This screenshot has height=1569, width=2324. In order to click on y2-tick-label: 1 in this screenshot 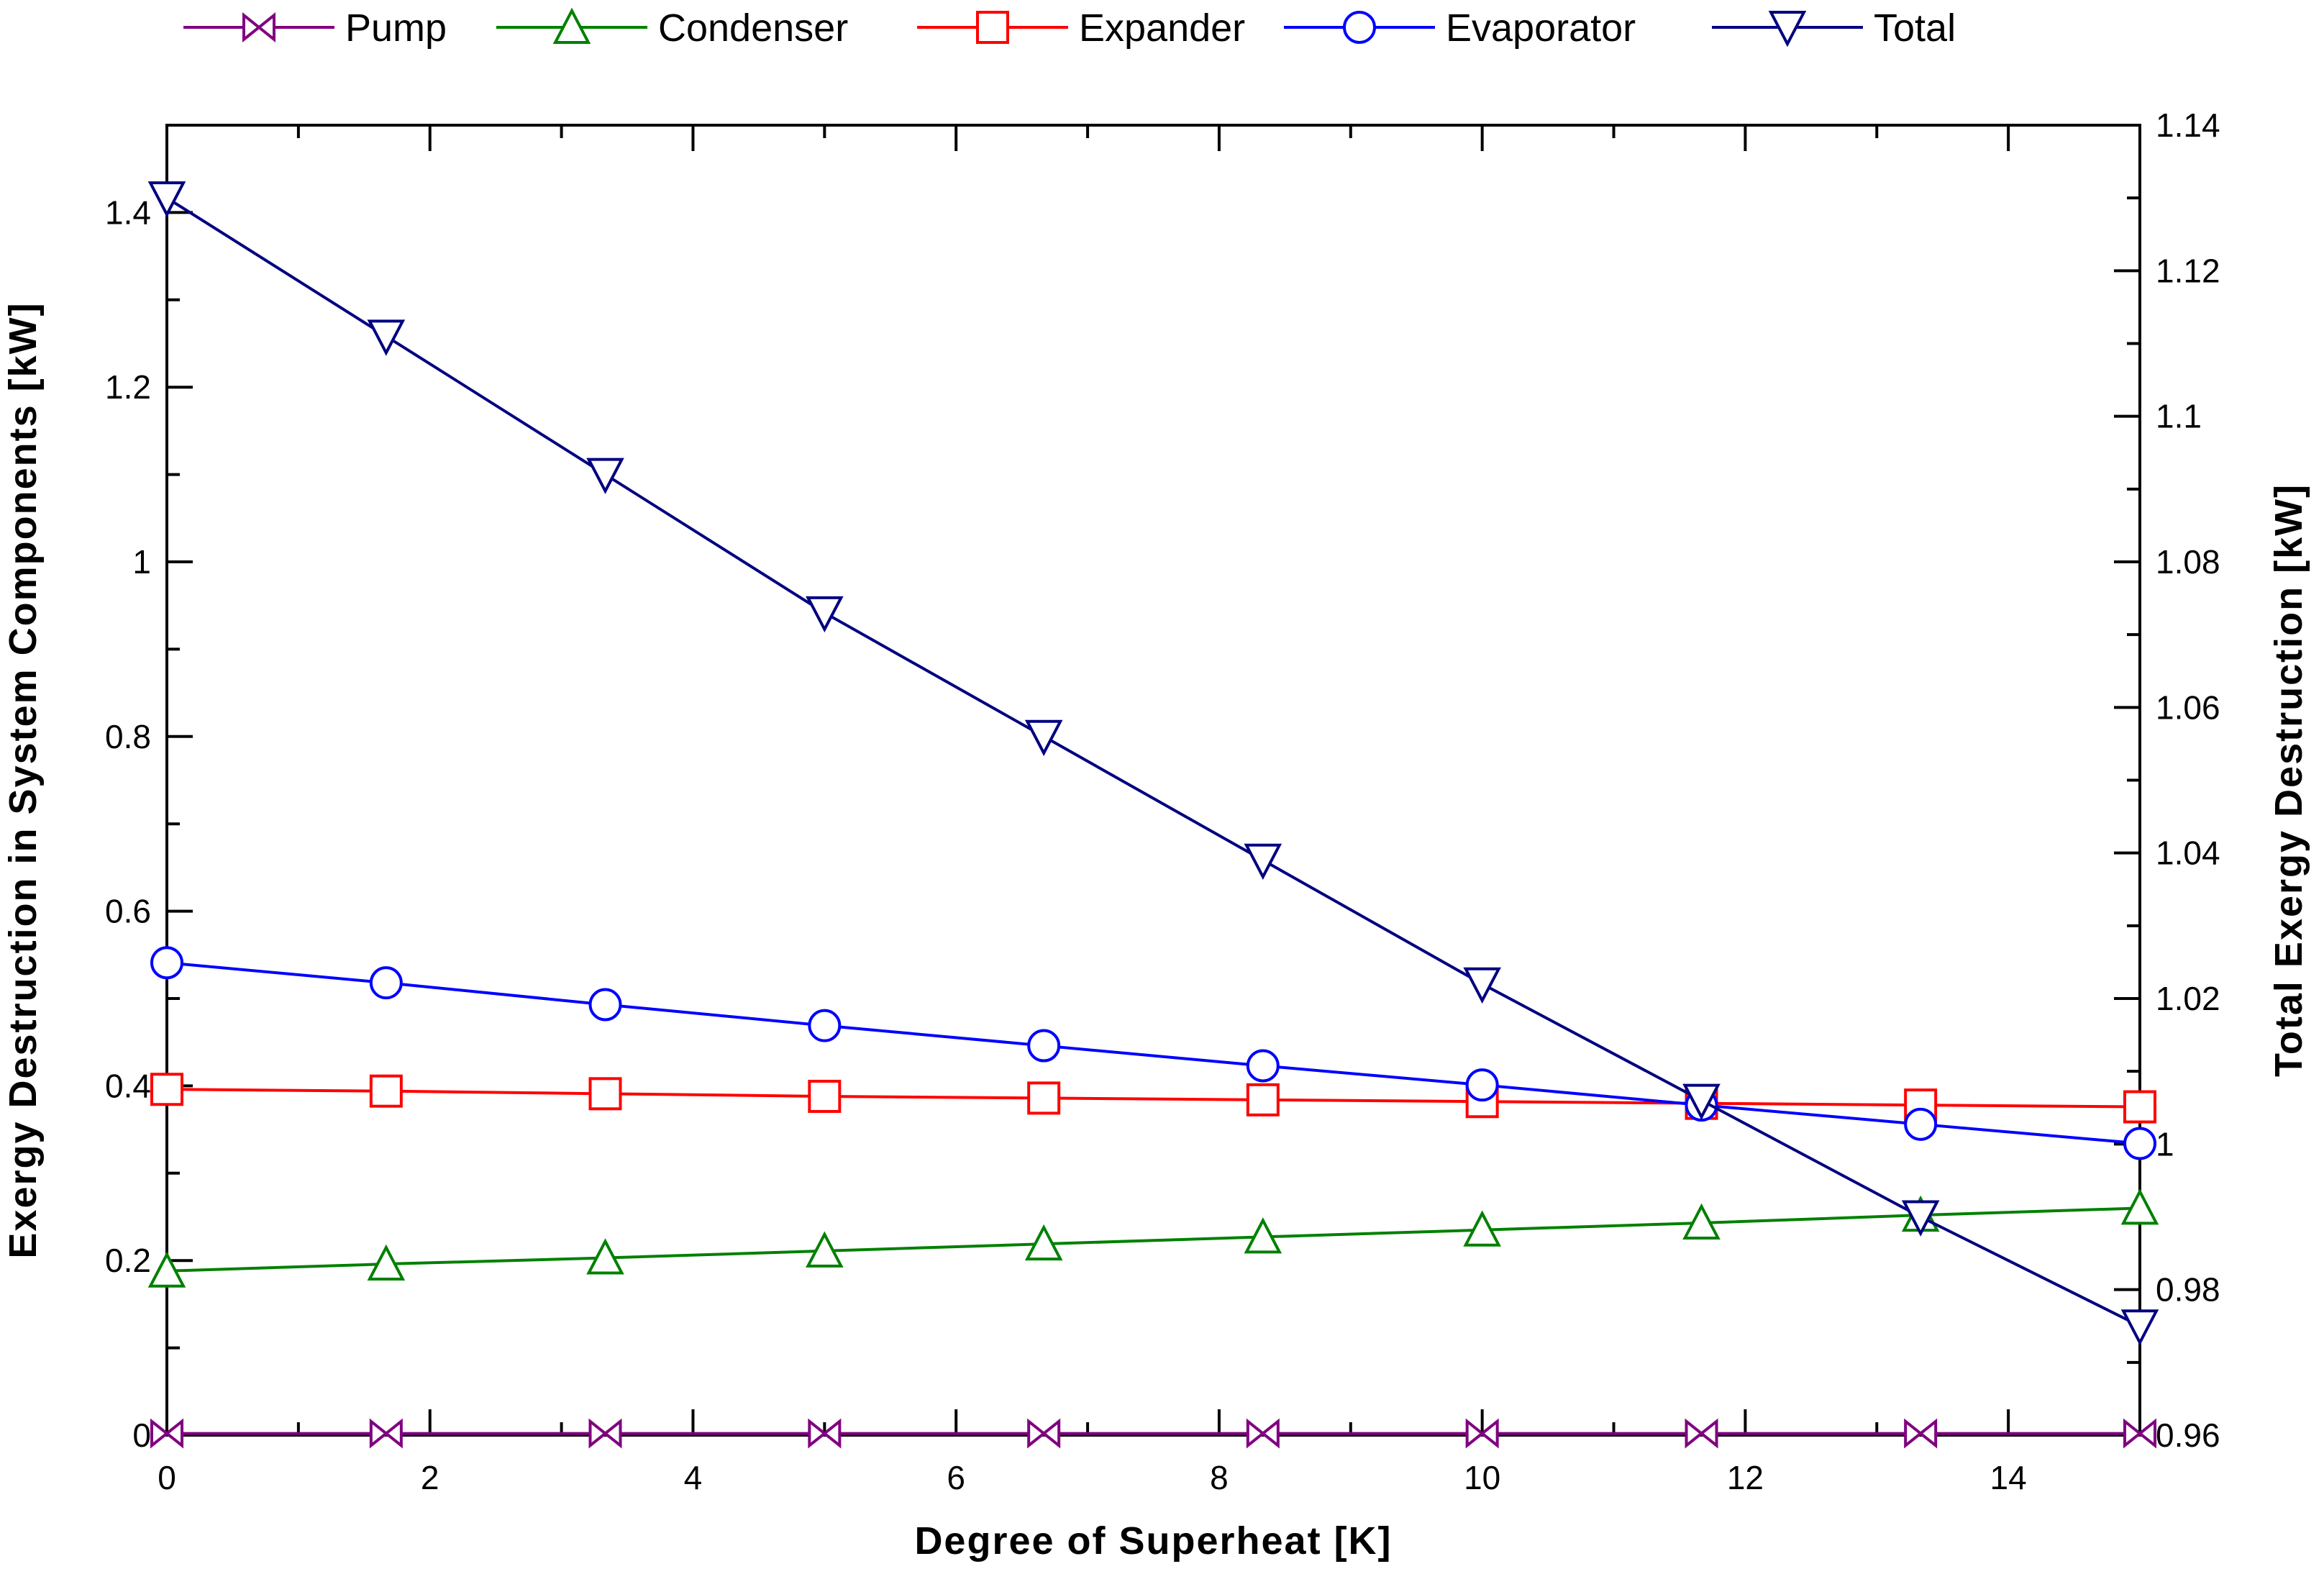, I will do `click(2165, 1144)`.